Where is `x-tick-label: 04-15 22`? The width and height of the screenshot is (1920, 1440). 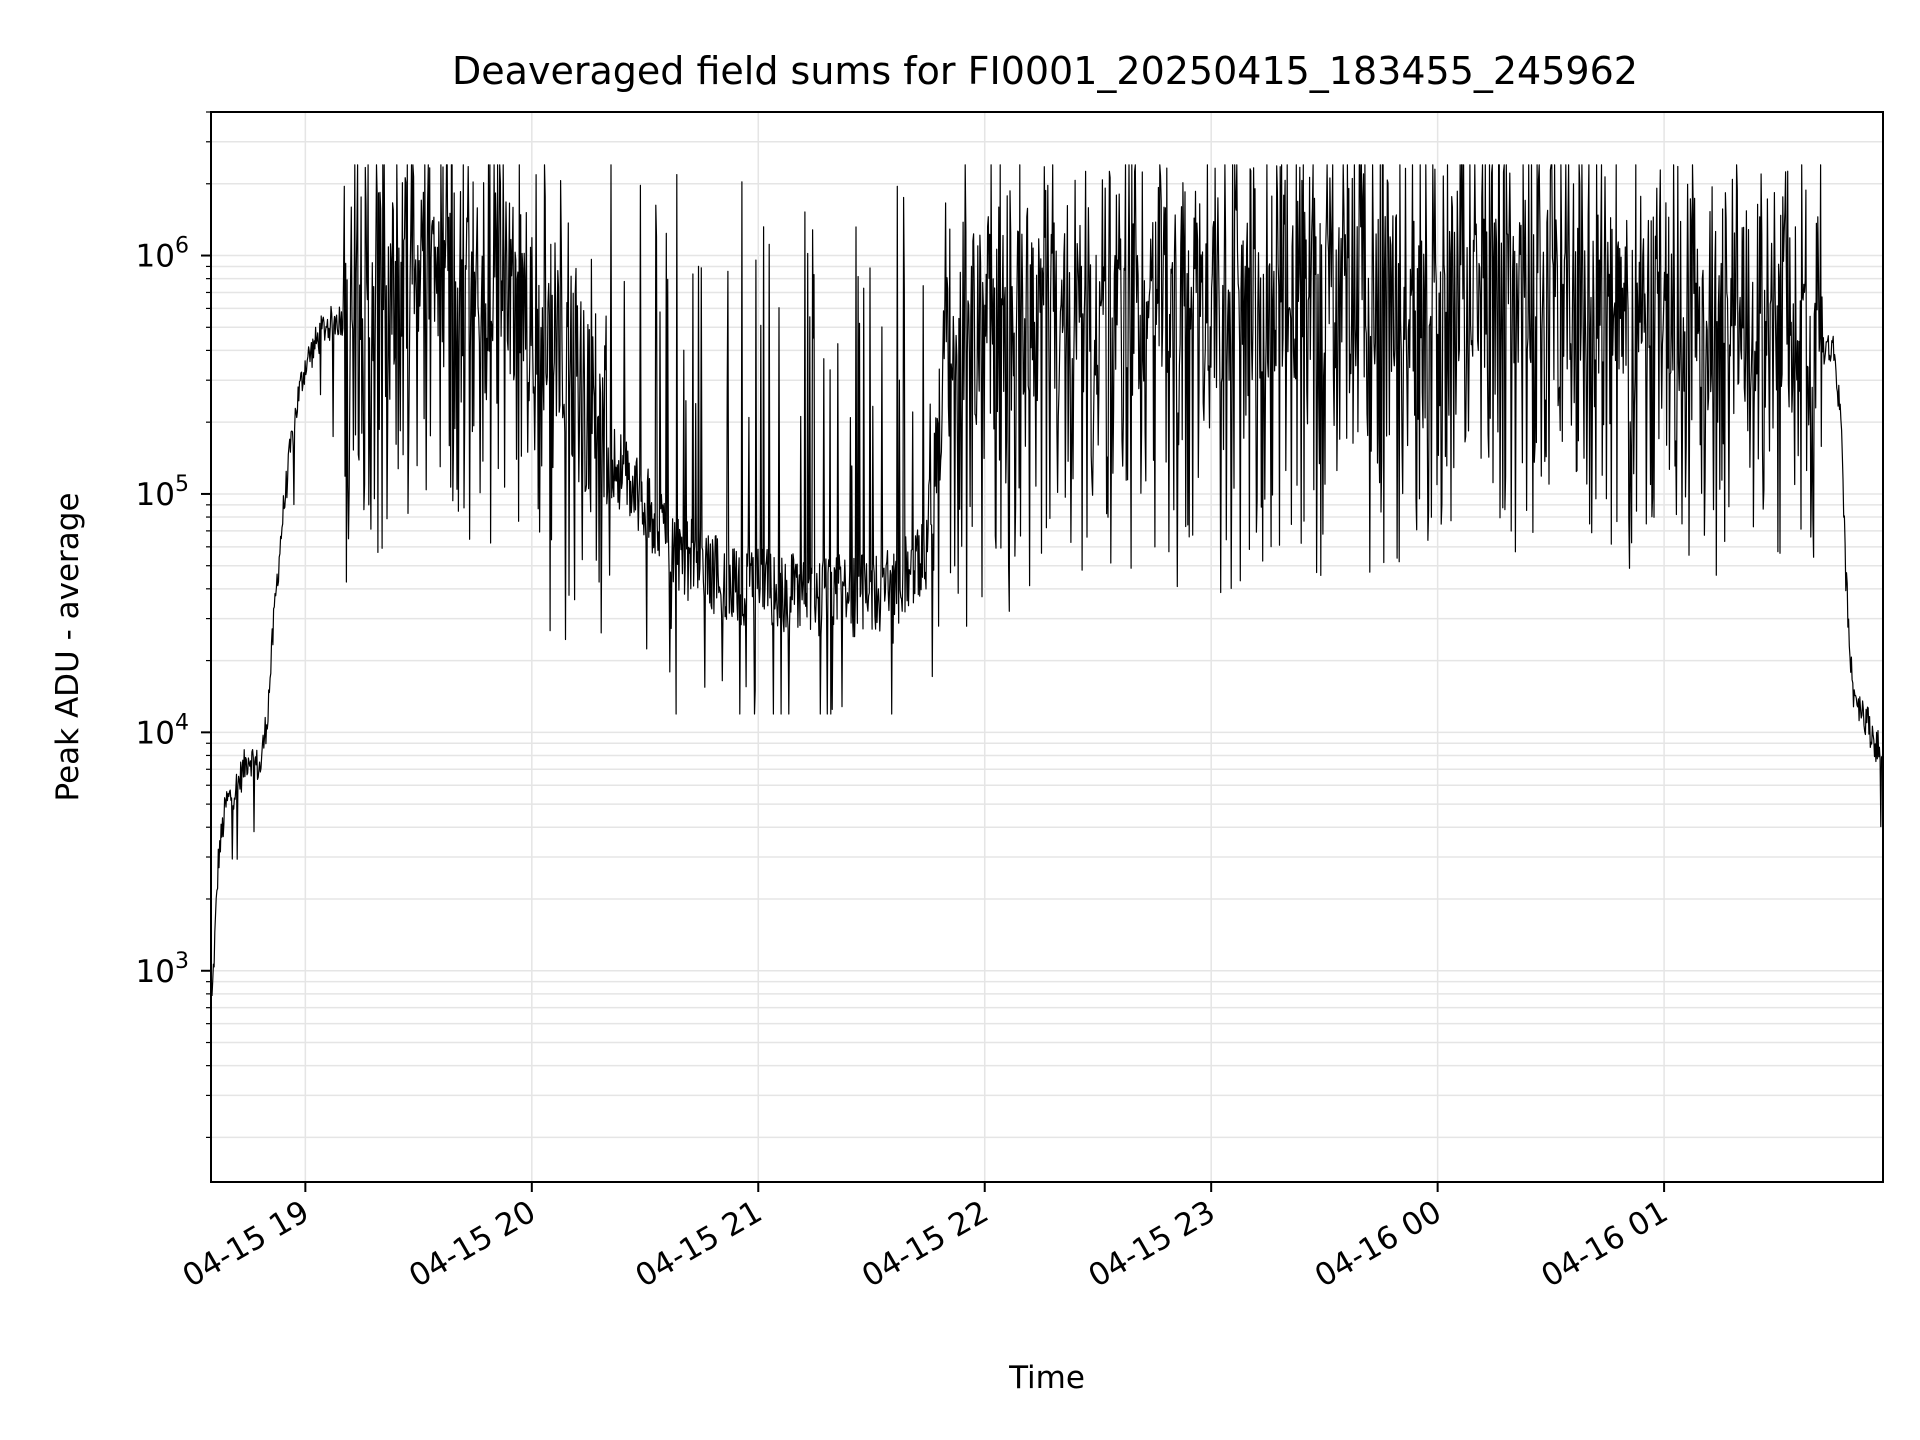
x-tick-label: 04-15 22 is located at coordinates (925, 1244).